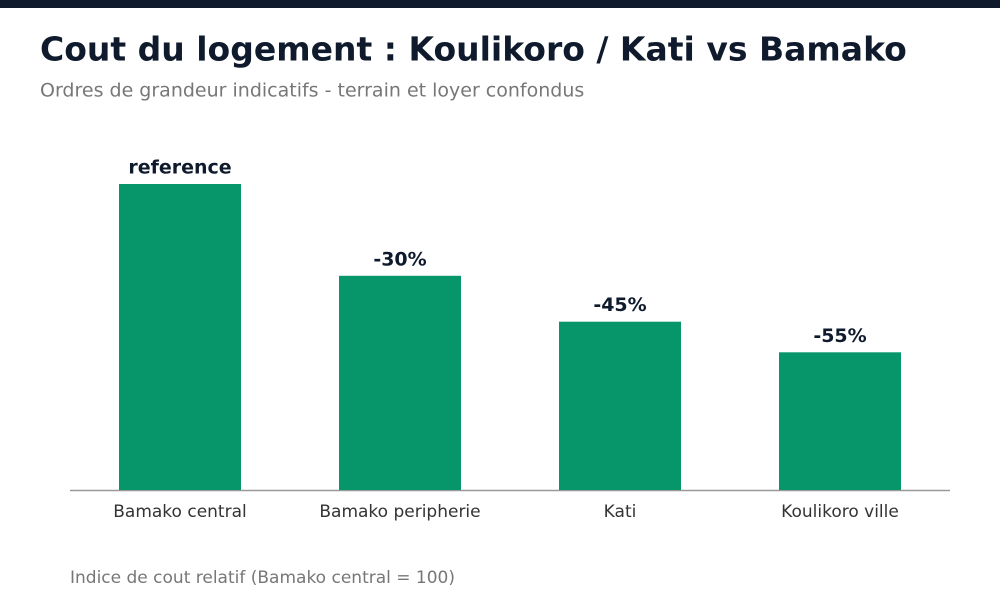  I want to click on top-band, so click(500, 4).